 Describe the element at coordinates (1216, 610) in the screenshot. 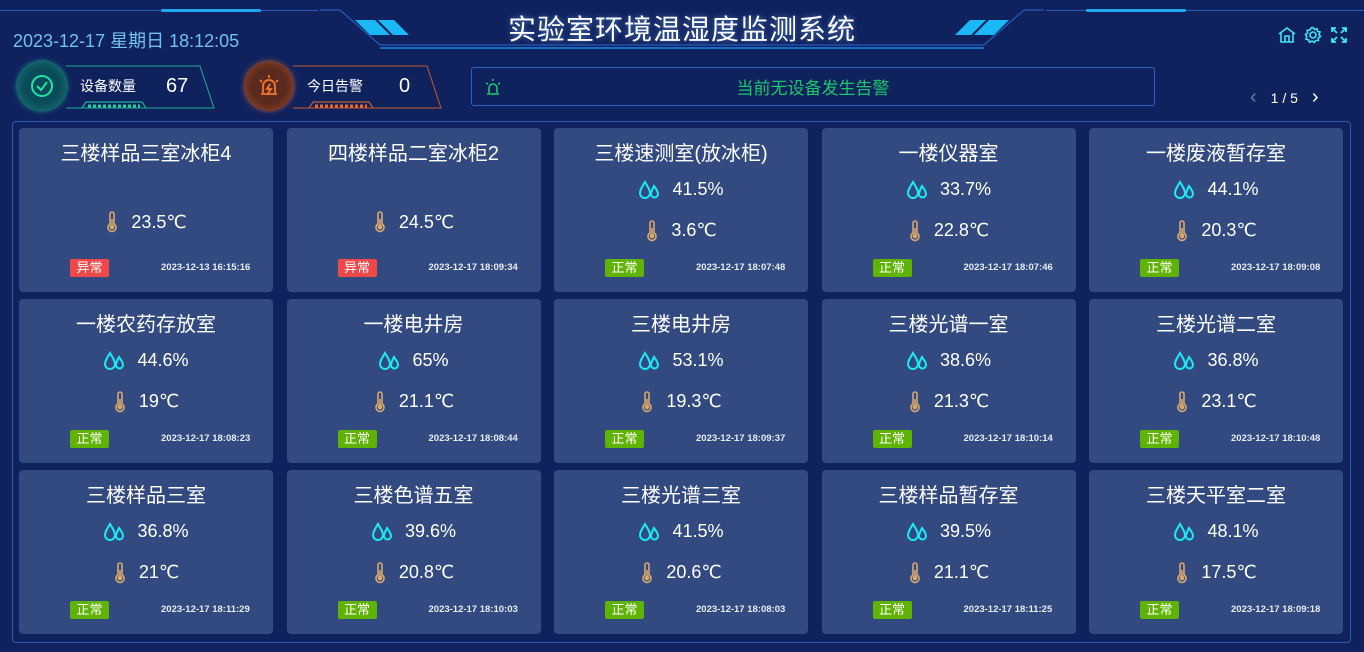

I see `card-footer: 正常 2023-12-17 18:09:18` at that location.